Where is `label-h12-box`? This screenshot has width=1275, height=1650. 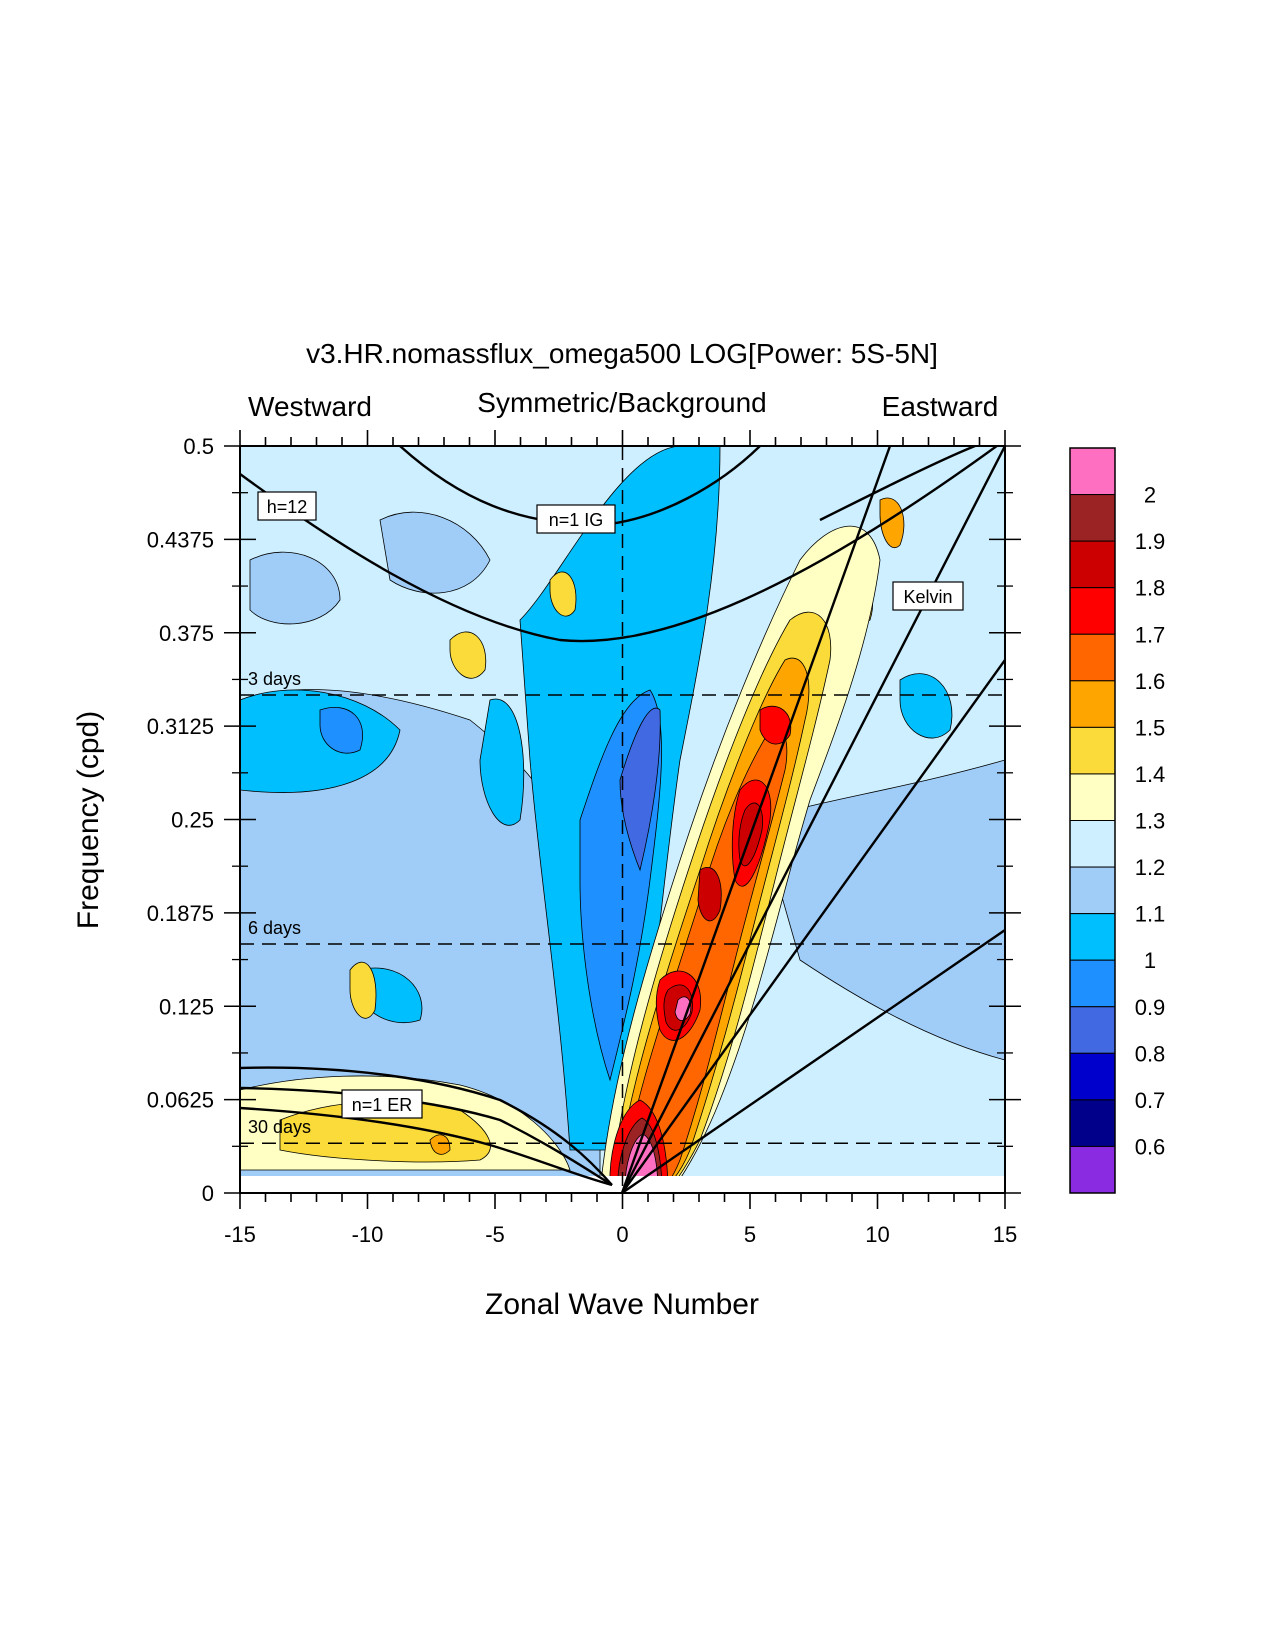 label-h12-box is located at coordinates (287, 506).